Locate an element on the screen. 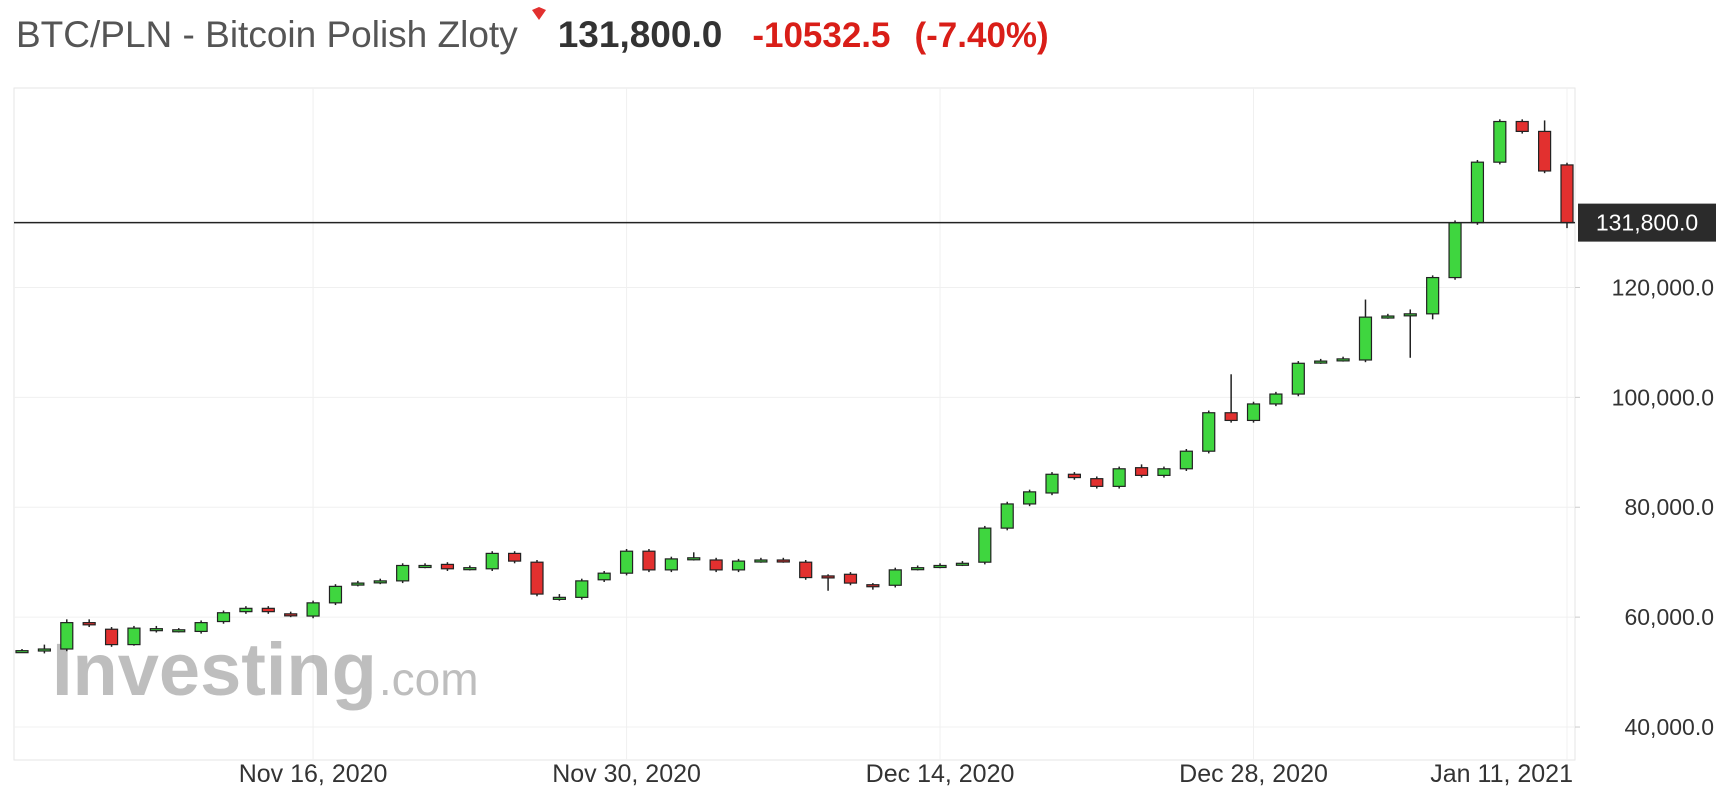 This screenshot has width=1725, height=800. x-tick-label: Jan 11, 2021 is located at coordinates (1501, 774).